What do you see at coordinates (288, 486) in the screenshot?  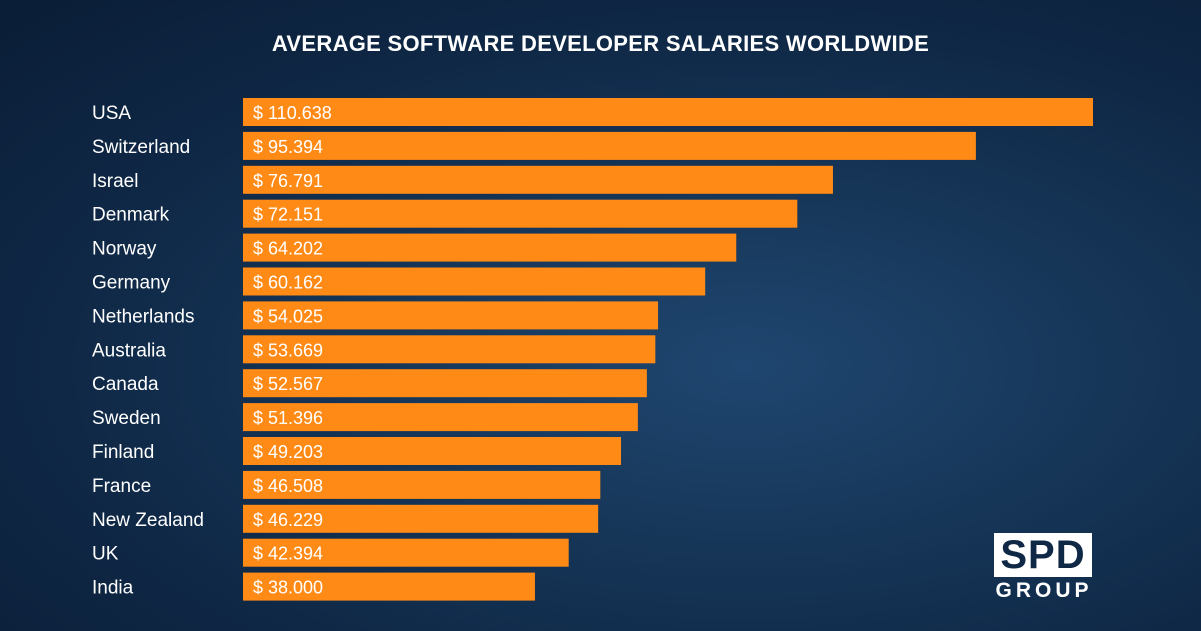 I see `value-label: $ 46.508` at bounding box center [288, 486].